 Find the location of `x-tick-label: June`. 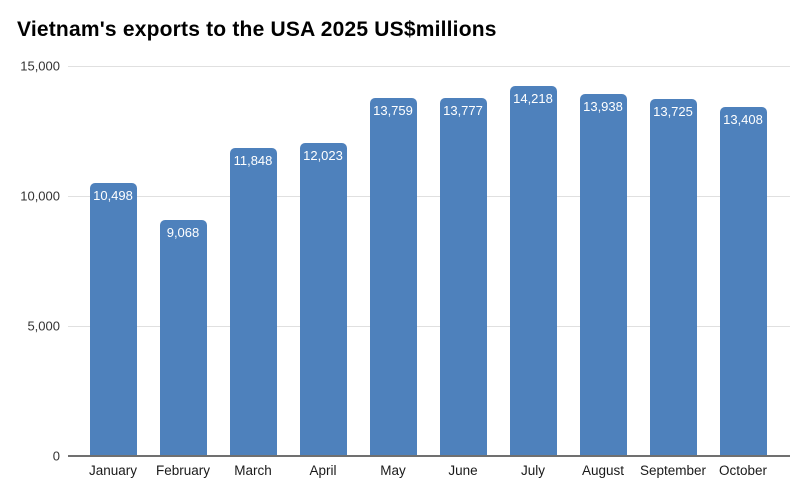

x-tick-label: June is located at coordinates (463, 470).